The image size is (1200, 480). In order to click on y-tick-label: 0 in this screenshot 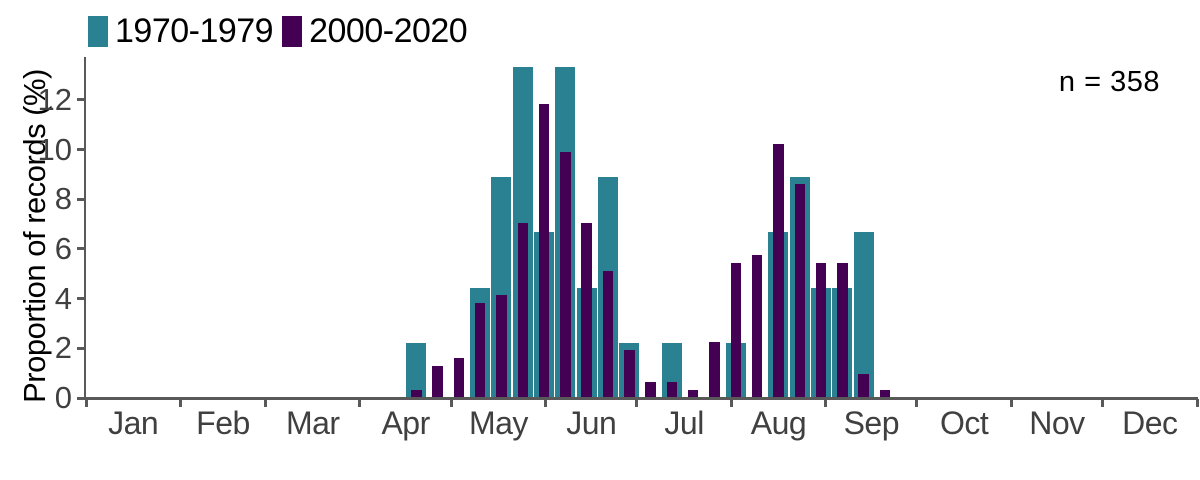, I will do `click(63, 397)`.